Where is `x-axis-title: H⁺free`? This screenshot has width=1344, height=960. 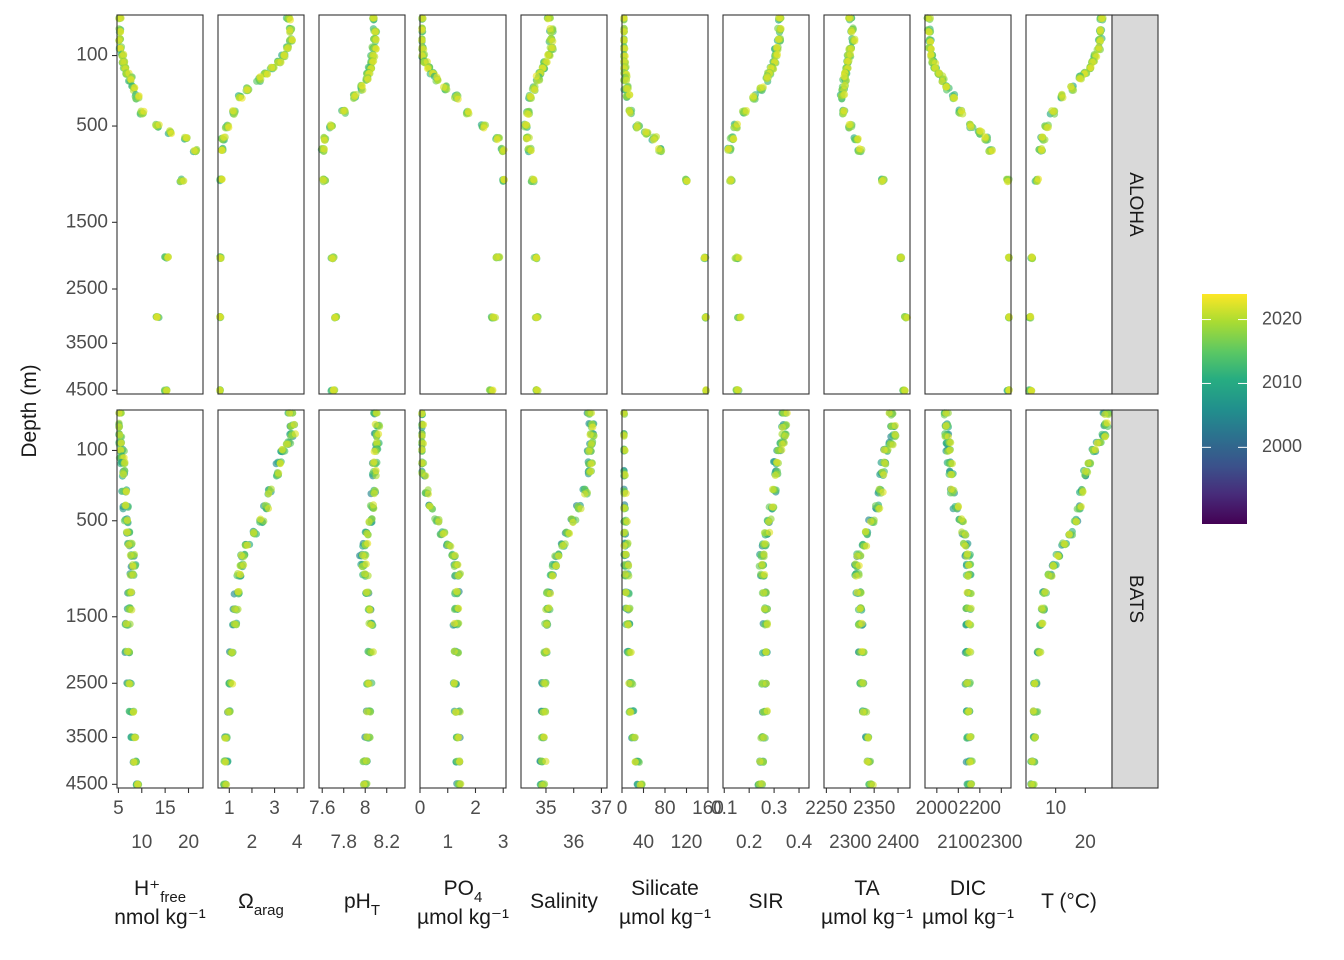
x-axis-title: H⁺free is located at coordinates (160, 891).